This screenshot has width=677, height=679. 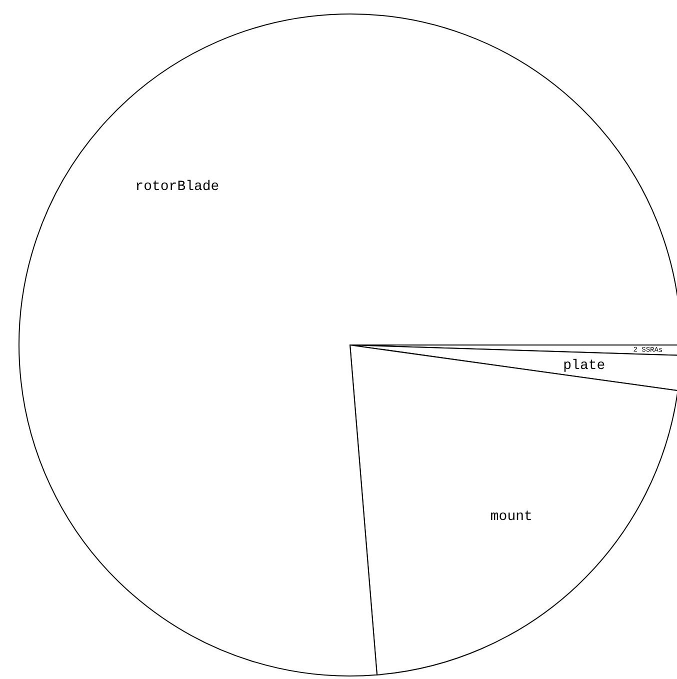 I want to click on slice-label: mount, so click(x=511, y=516).